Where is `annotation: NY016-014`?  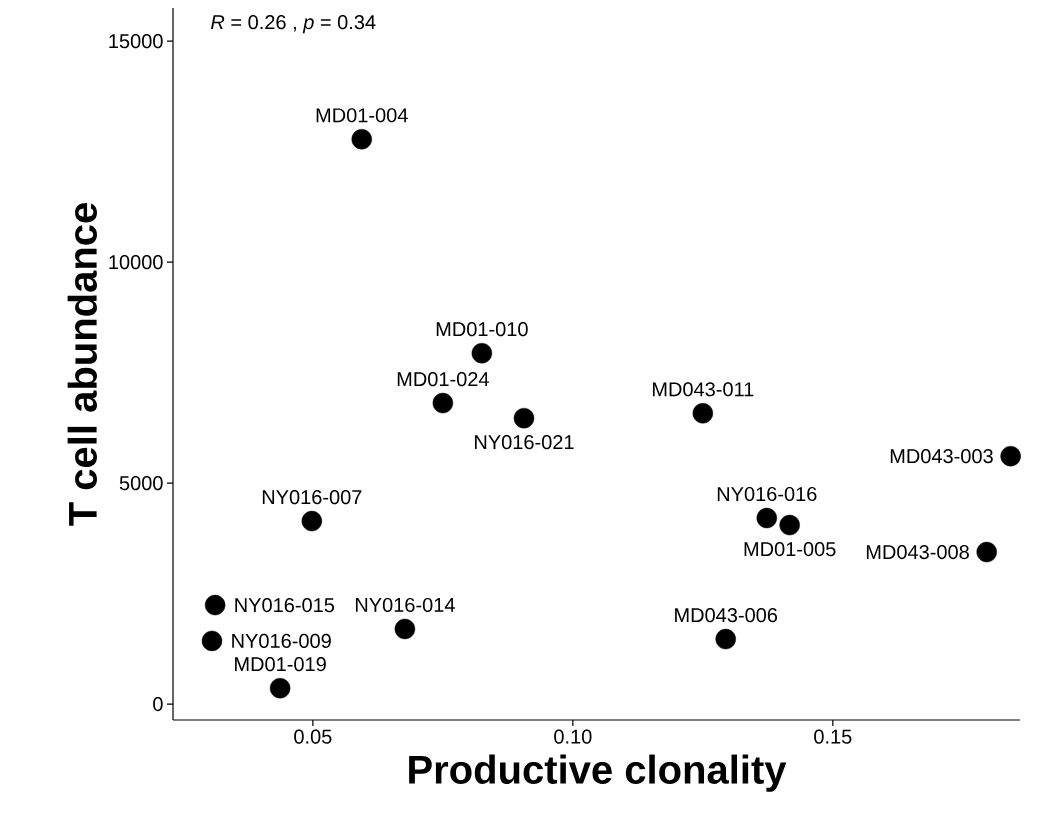
annotation: NY016-014 is located at coordinates (405, 605).